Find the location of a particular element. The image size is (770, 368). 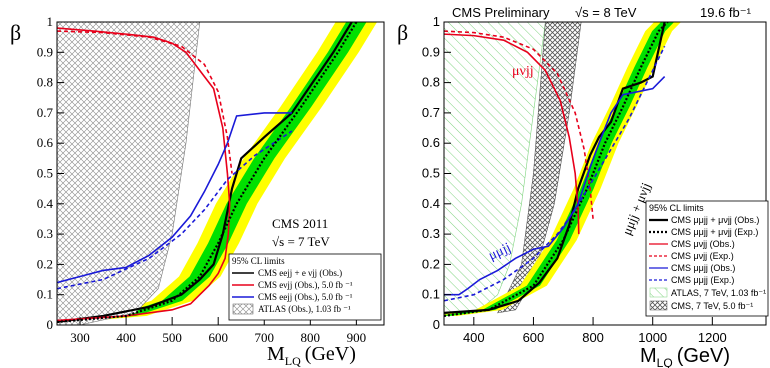

x-tick-label: 900 is located at coordinates (357, 337).